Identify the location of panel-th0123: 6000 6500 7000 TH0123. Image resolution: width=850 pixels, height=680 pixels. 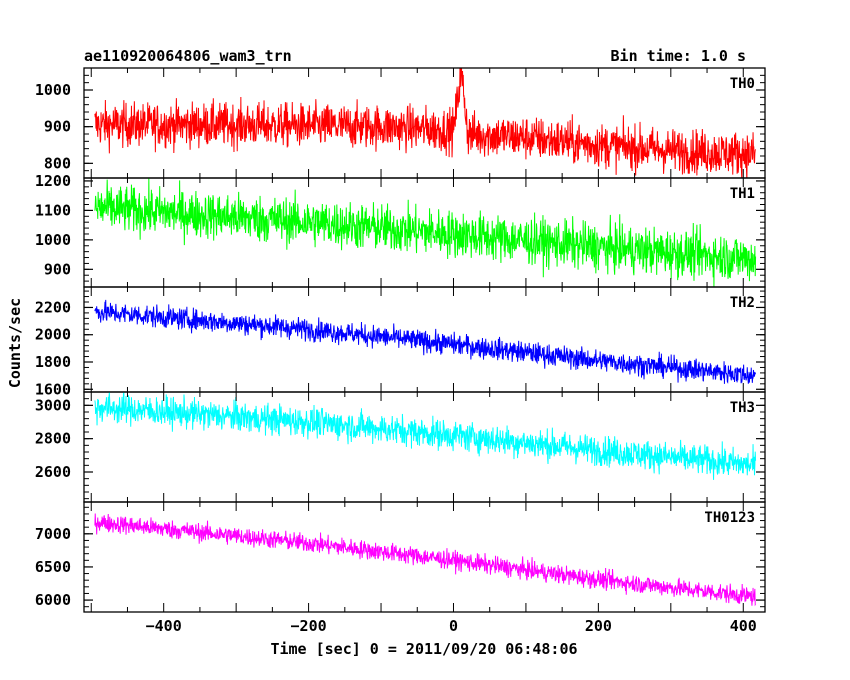
(400, 557).